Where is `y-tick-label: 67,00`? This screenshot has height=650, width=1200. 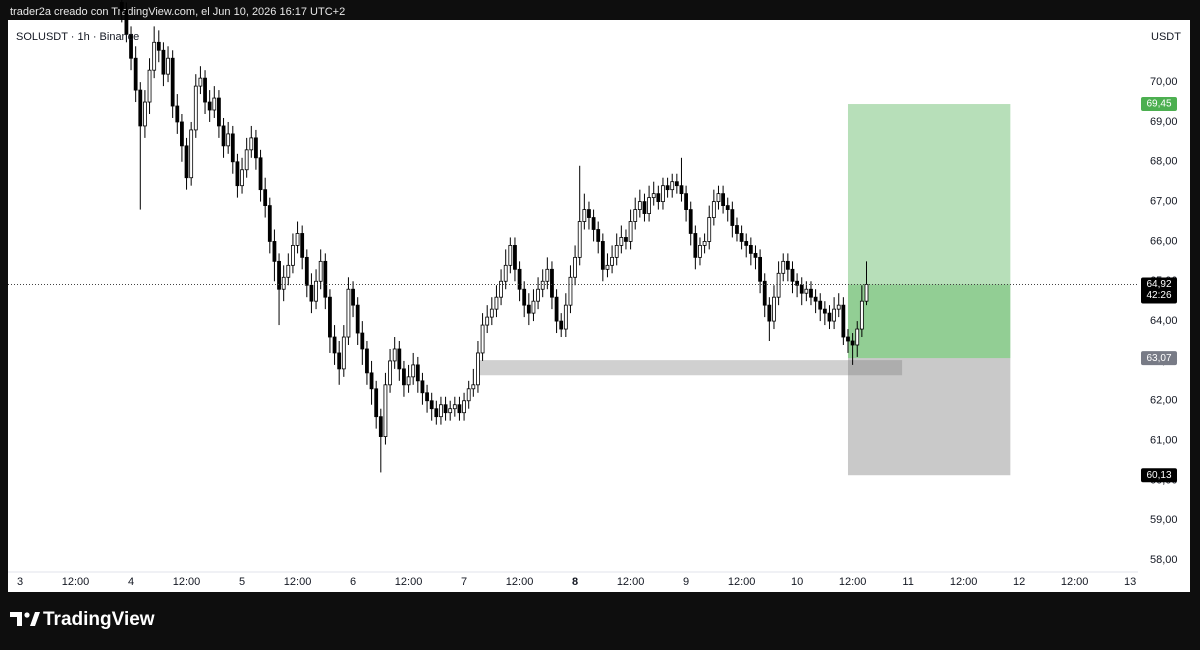 y-tick-label: 67,00 is located at coordinates (1164, 202).